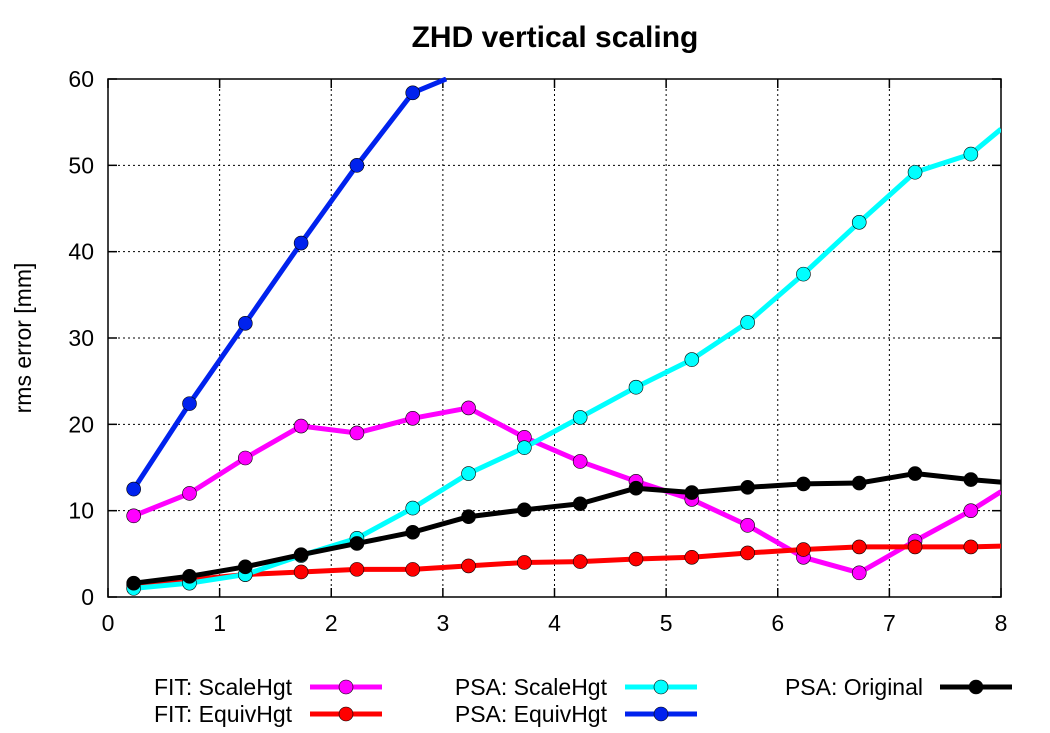  What do you see at coordinates (81, 424) in the screenshot?
I see `y-tick-label: 20` at bounding box center [81, 424].